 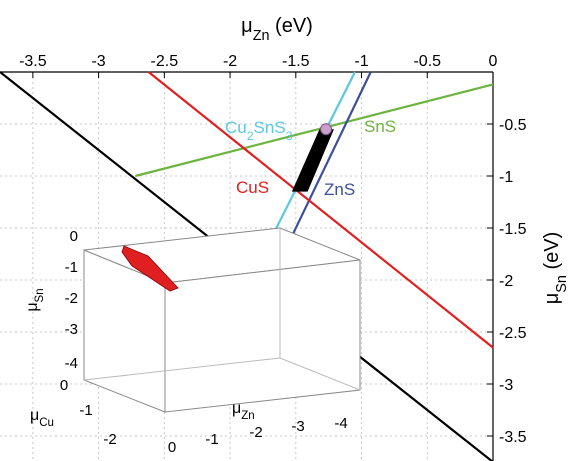 What do you see at coordinates (340, 423) in the screenshot?
I see `inset-zn-tick: -4` at bounding box center [340, 423].